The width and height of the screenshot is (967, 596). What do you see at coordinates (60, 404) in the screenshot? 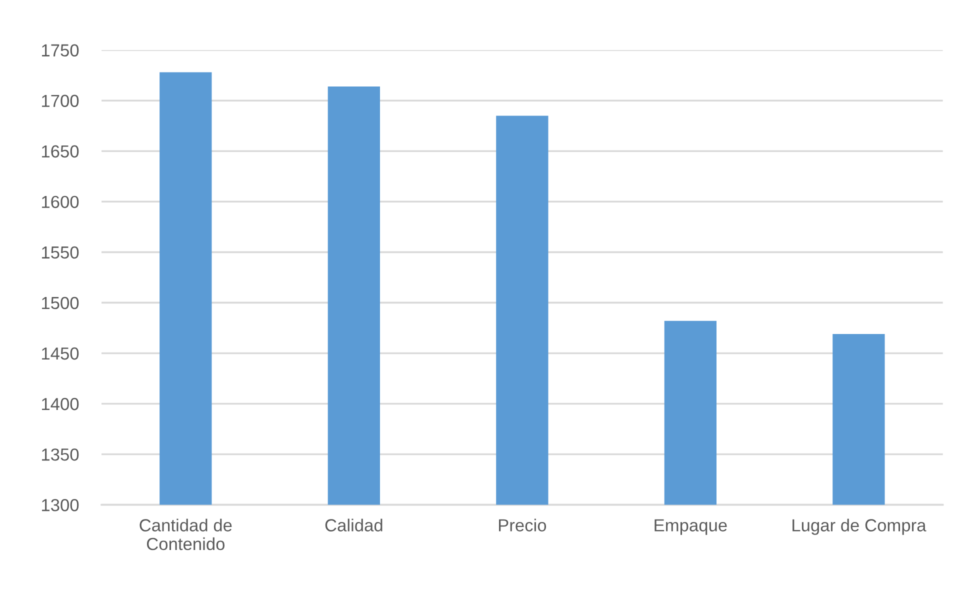
I see `y-tick-label: 1400` at bounding box center [60, 404].